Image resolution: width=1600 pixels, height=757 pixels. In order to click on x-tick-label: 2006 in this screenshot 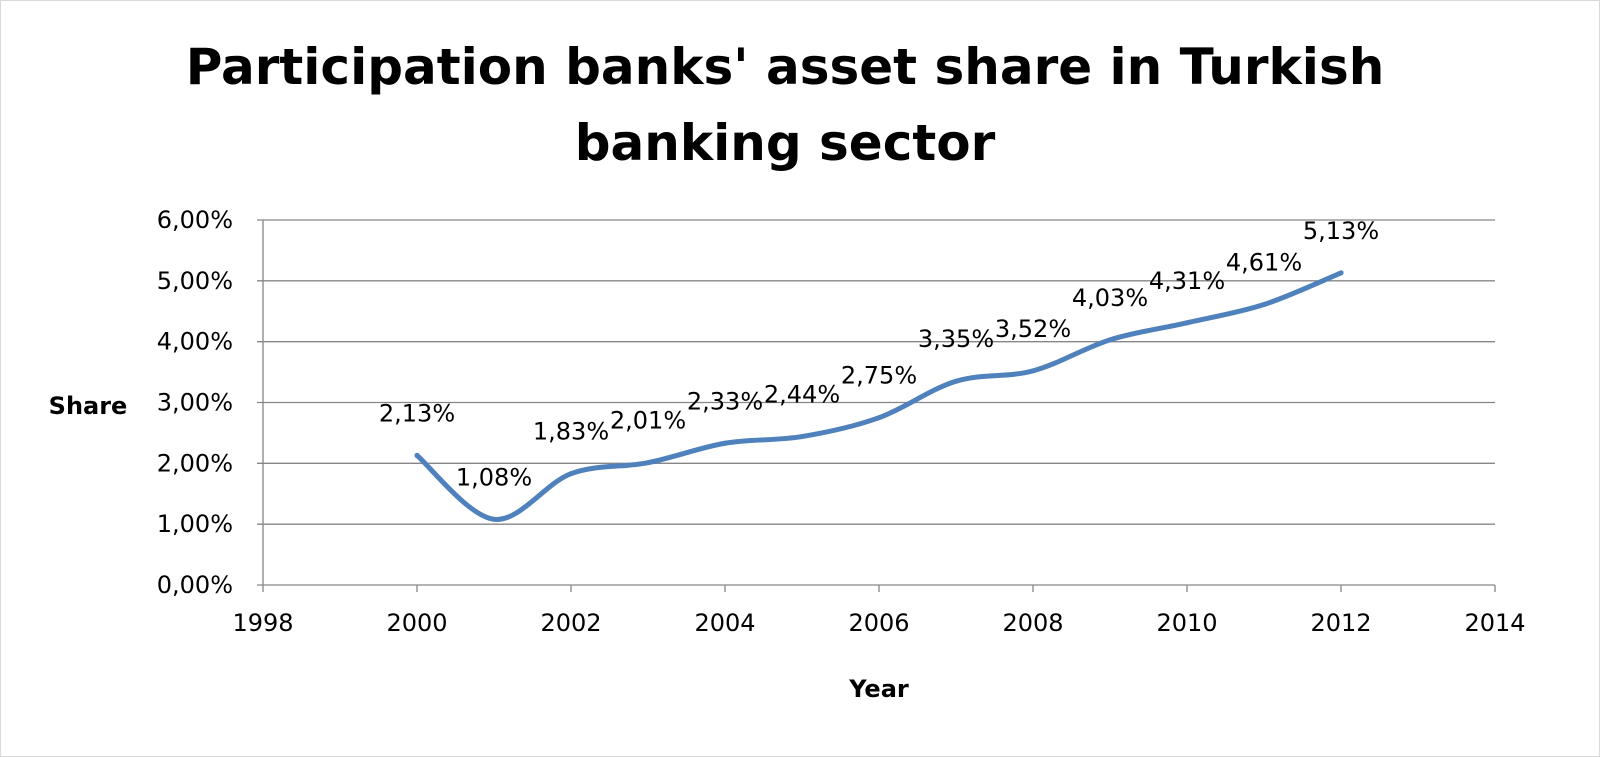, I will do `click(878, 623)`.